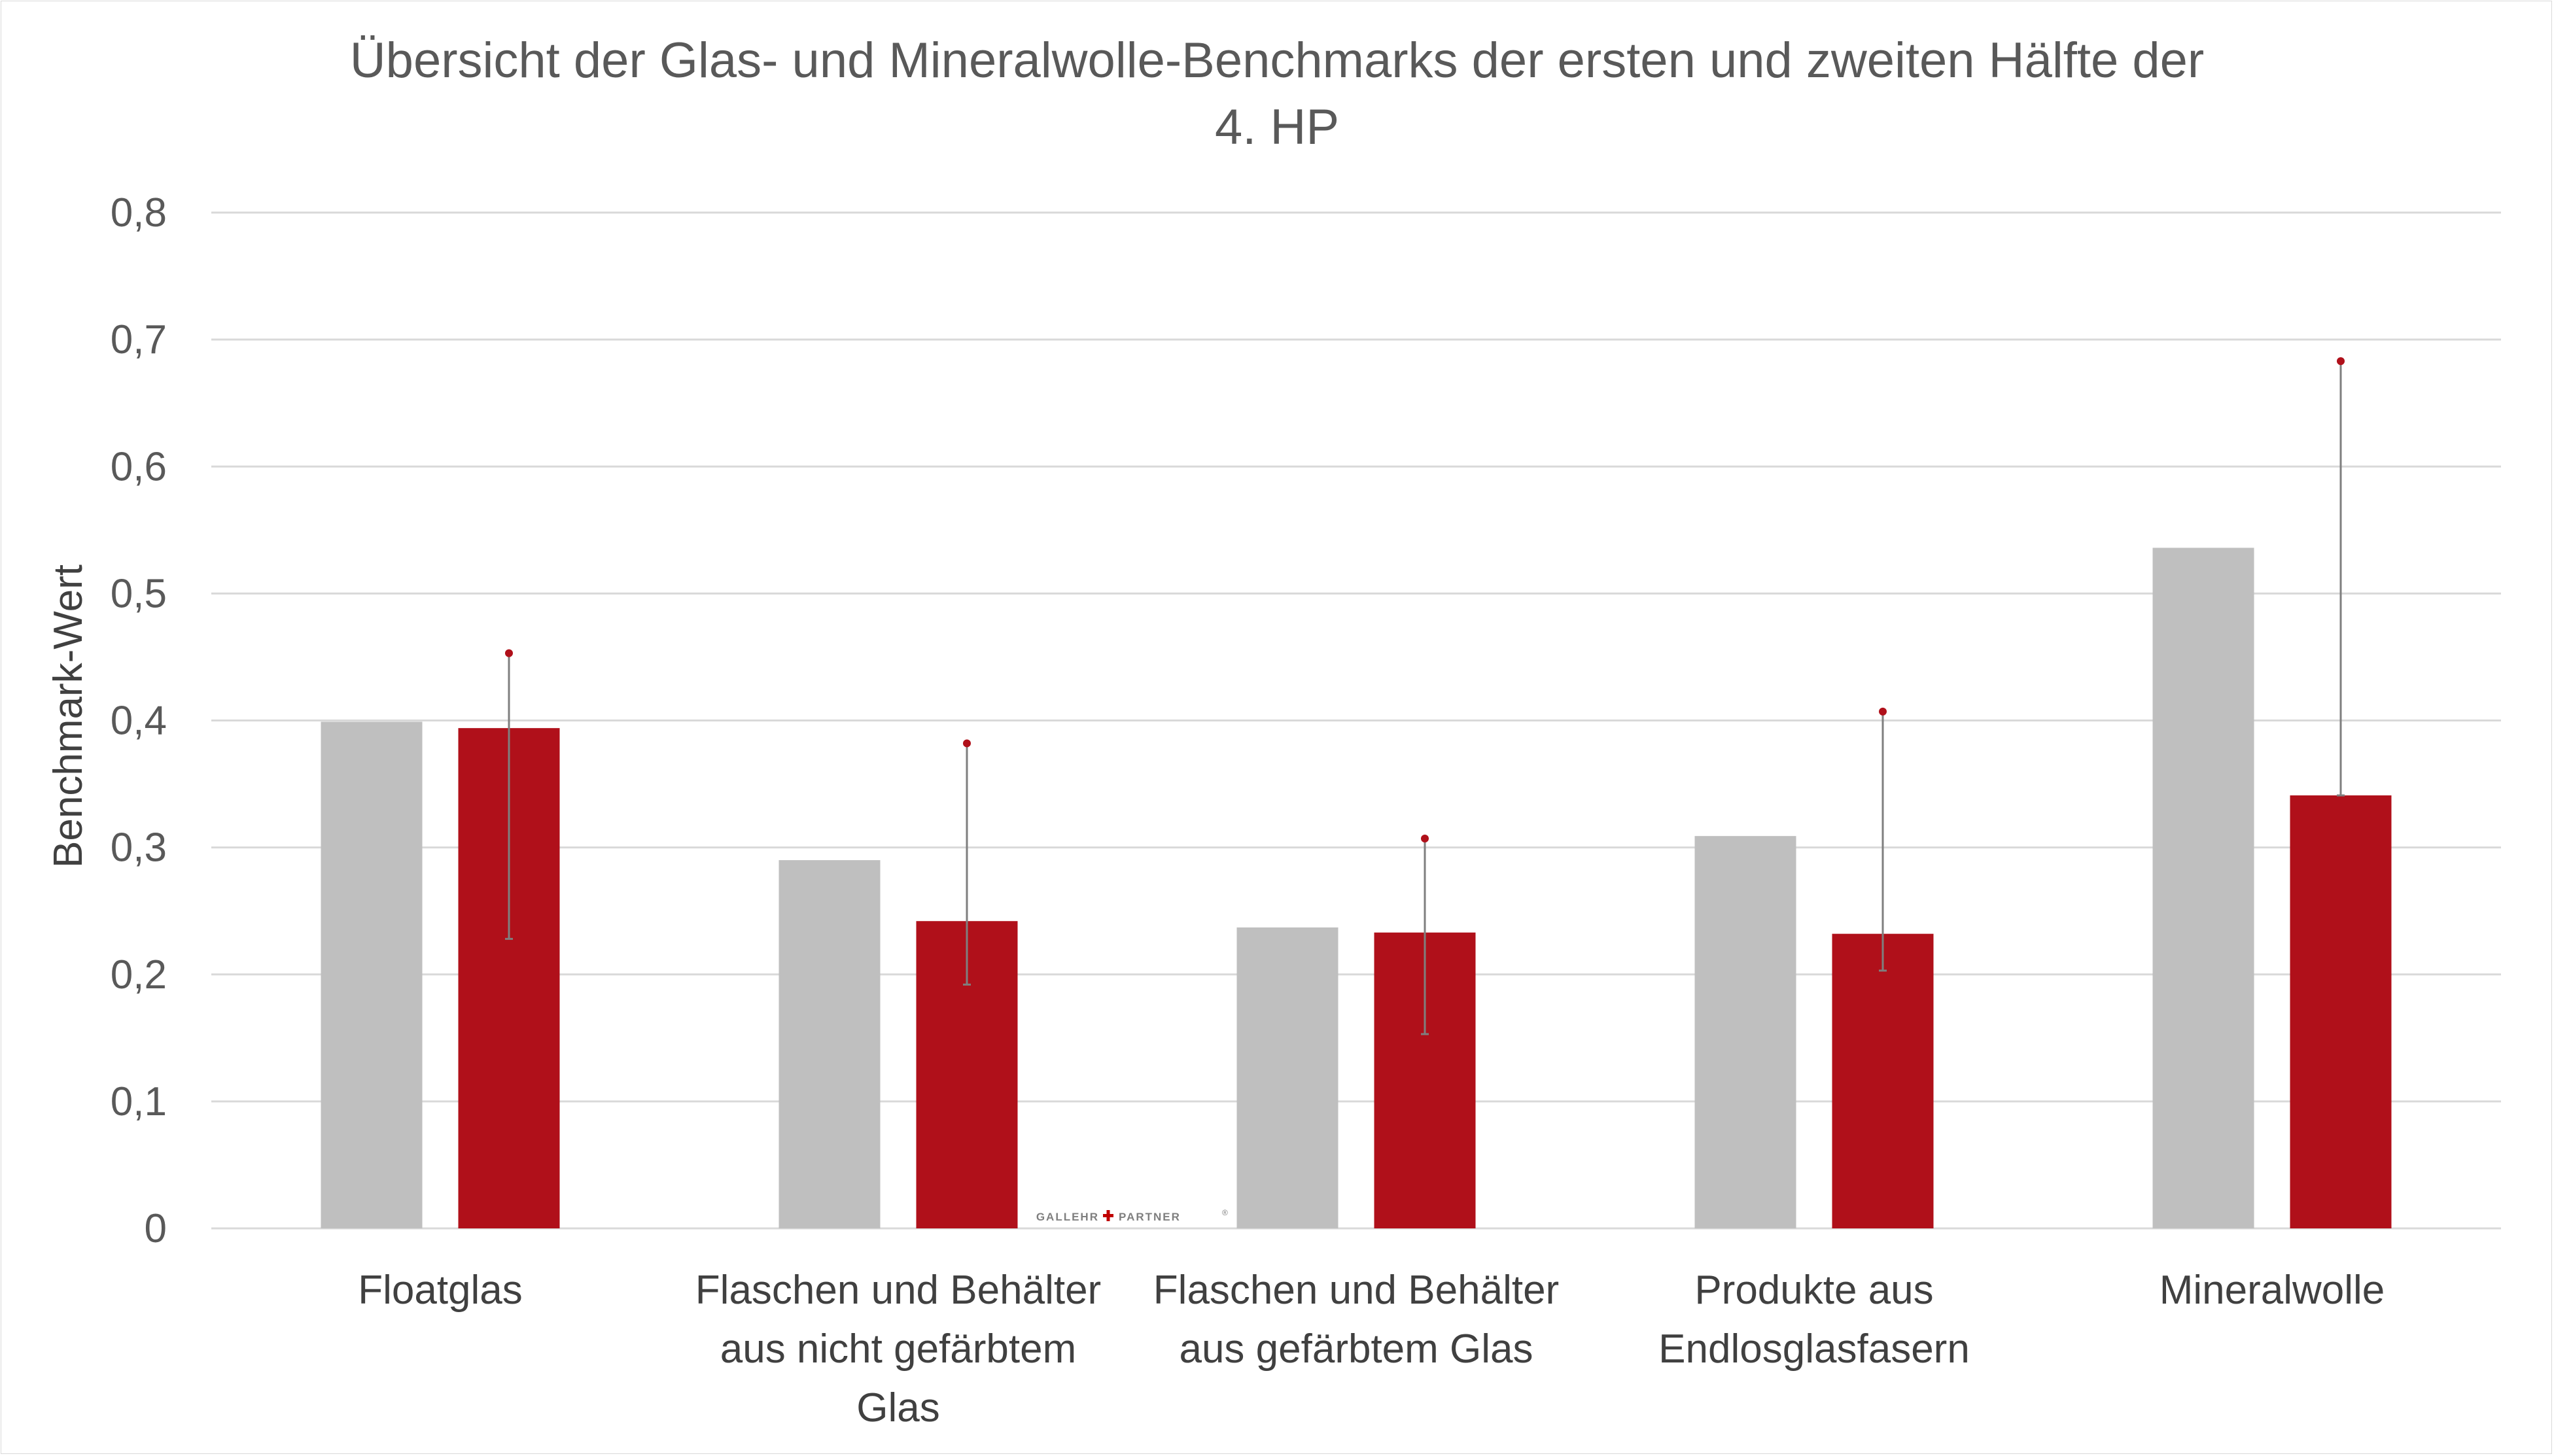 The width and height of the screenshot is (2554, 1456). I want to click on category-label: Endlosglasfasern, so click(1814, 1349).